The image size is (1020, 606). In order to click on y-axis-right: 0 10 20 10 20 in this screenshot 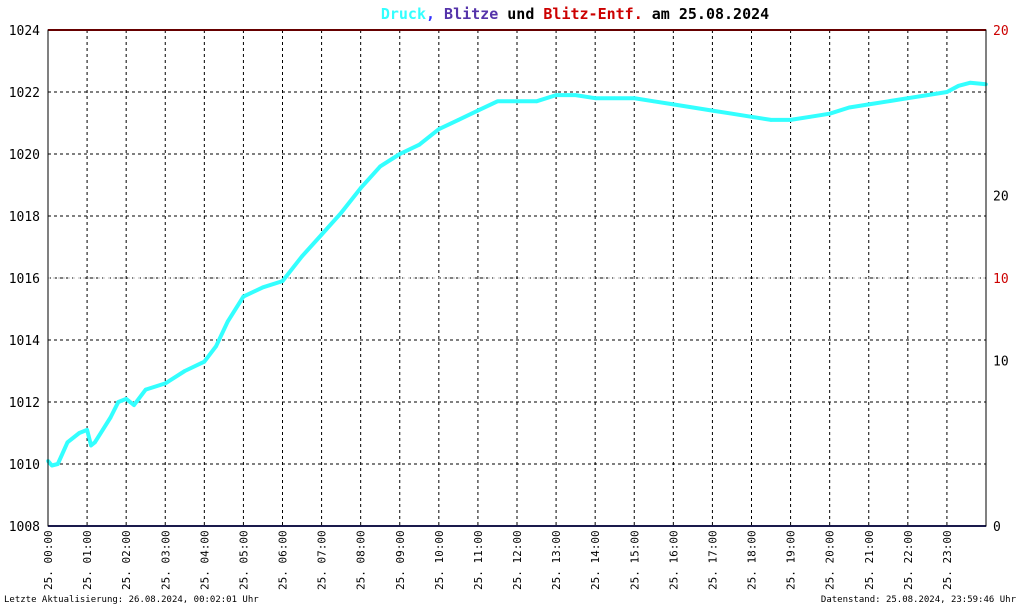, I will do `click(1001, 279)`.